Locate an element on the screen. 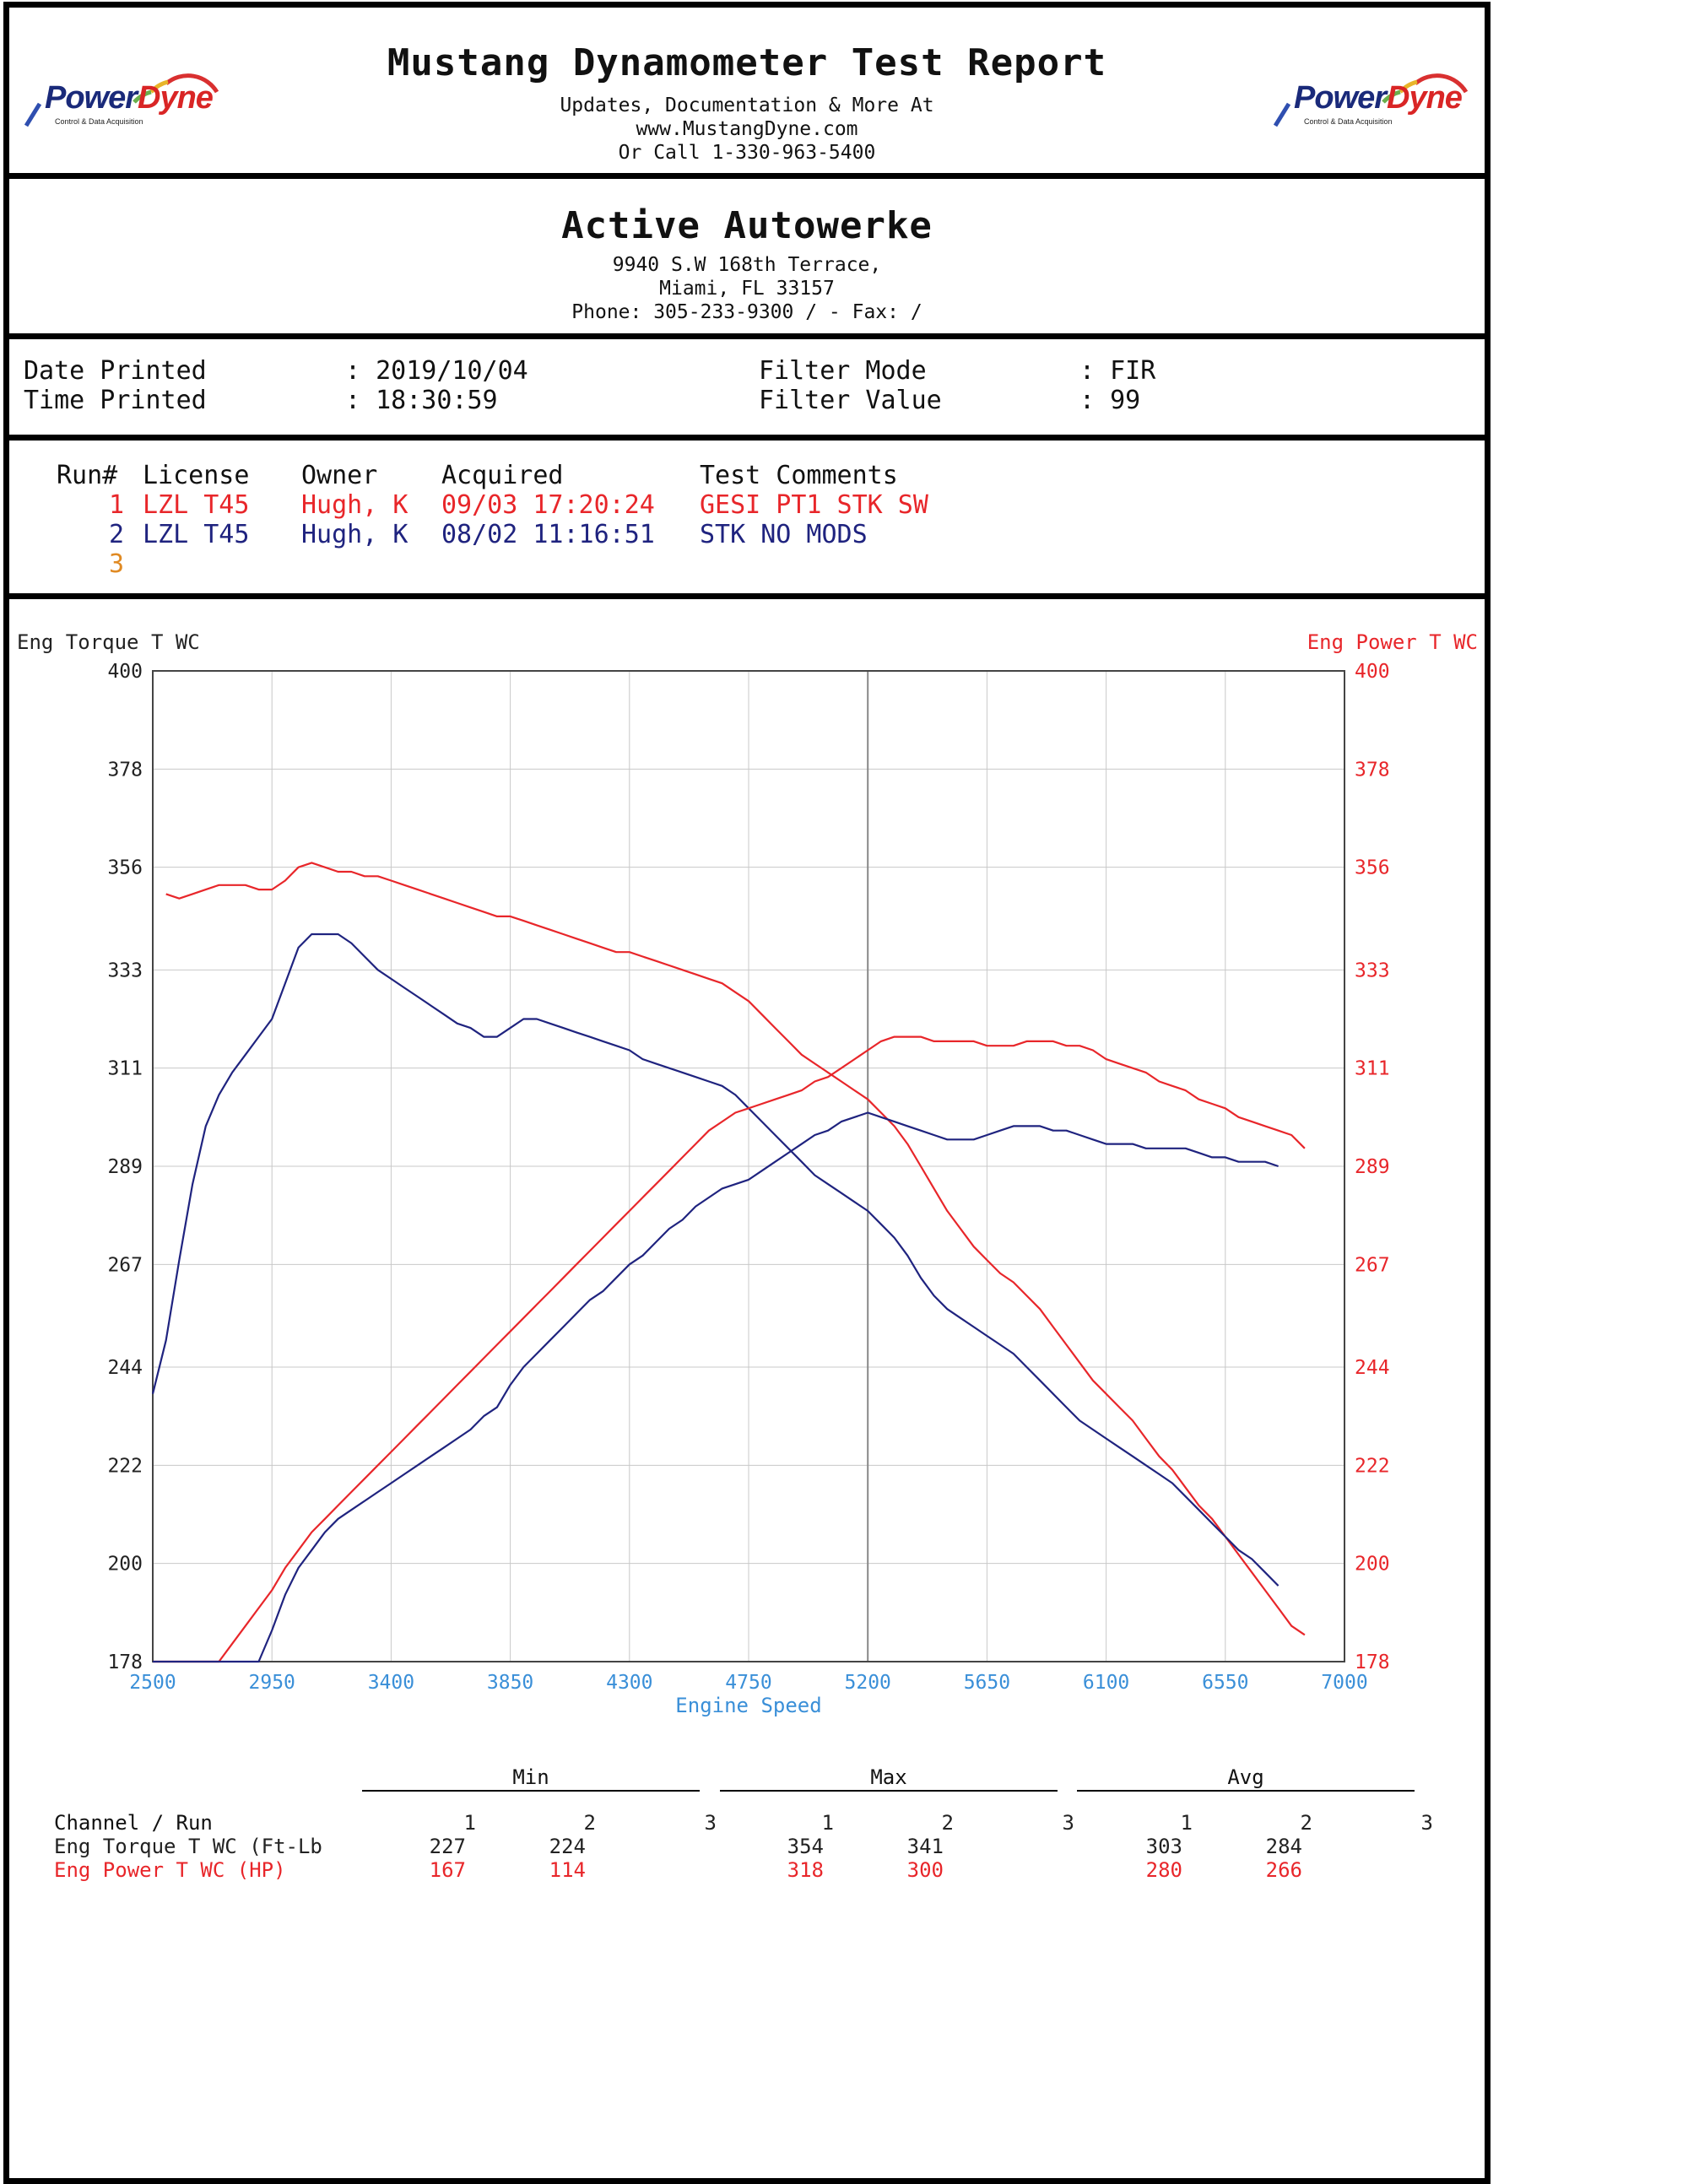 This screenshot has height=2184, width=1688. run-2-license: LZL T45 is located at coordinates (196, 534).